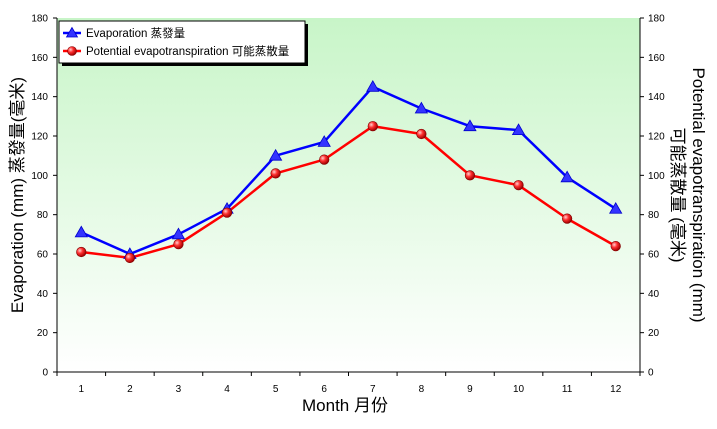  I want to click on left-y-axis-title: Evaporation (mm) 蒸發量(毫米), so click(17, 195).